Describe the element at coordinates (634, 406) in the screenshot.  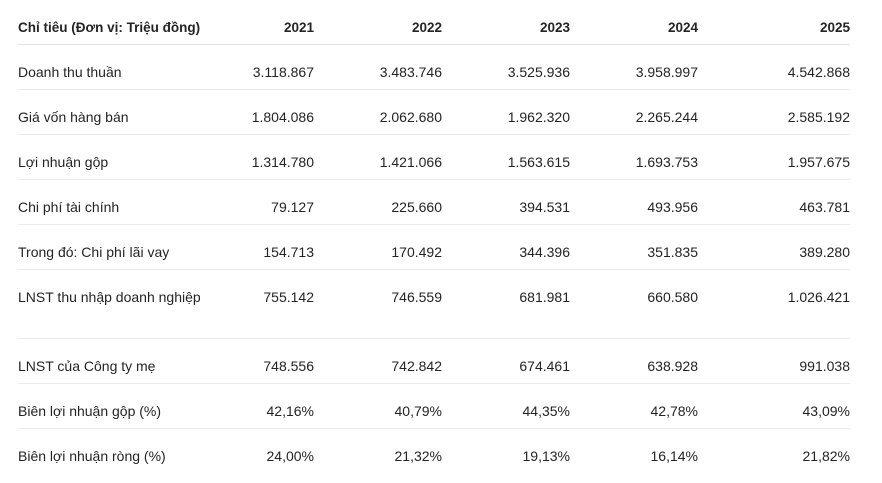
I see `table-cell: 42,78%` at that location.